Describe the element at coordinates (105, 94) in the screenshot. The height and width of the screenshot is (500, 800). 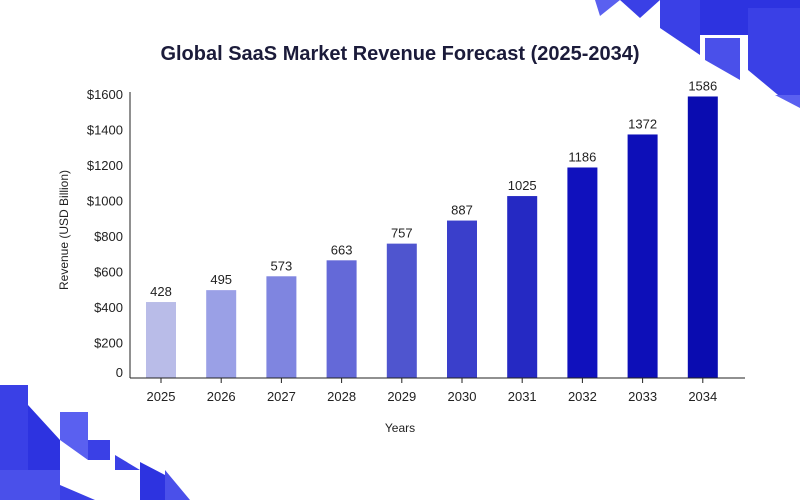
I see `y-tick-label: $1600` at that location.